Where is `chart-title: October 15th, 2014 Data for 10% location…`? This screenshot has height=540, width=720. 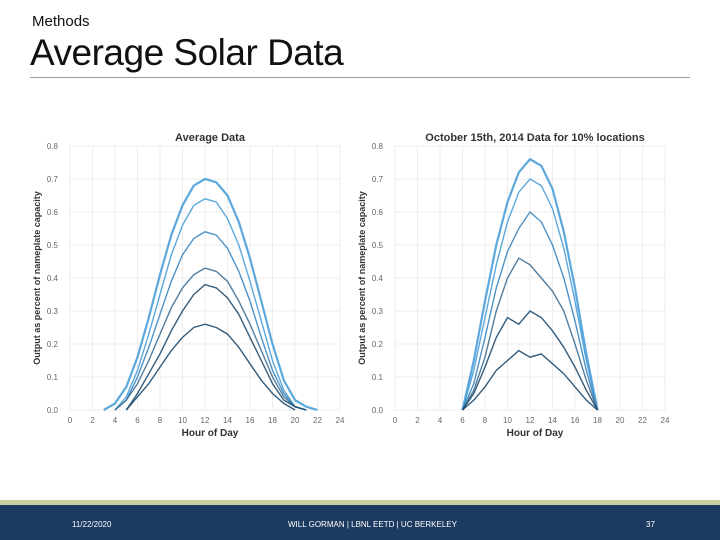
chart-title: October 15th, 2014 Data for 10% location… is located at coordinates (534, 138).